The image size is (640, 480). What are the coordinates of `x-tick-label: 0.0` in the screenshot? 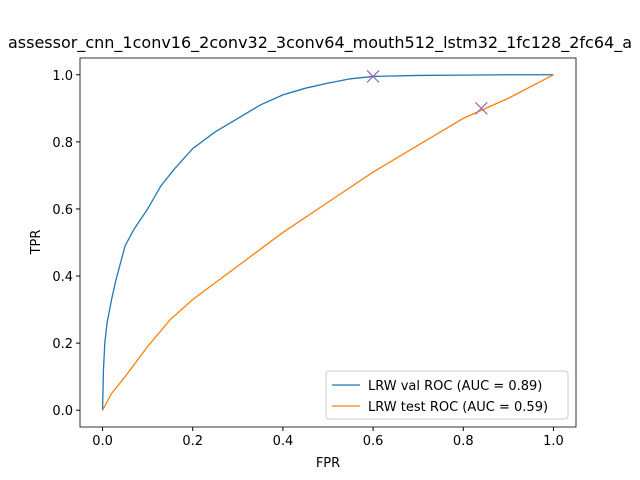 It's located at (102, 441).